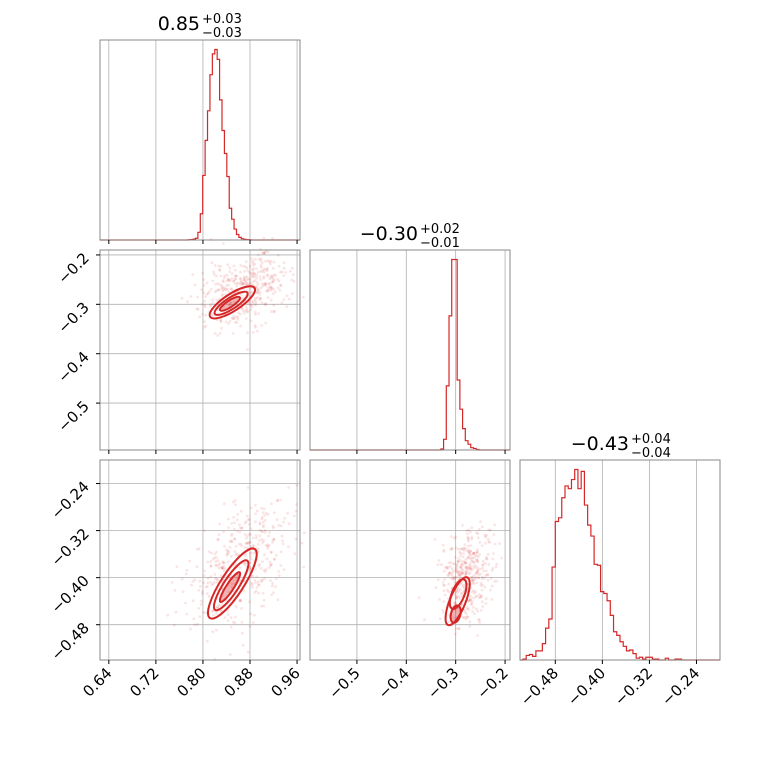 Image resolution: width=760 pixels, height=760 pixels. I want to click on scatter-p0-p1-background, so click(200, 350).